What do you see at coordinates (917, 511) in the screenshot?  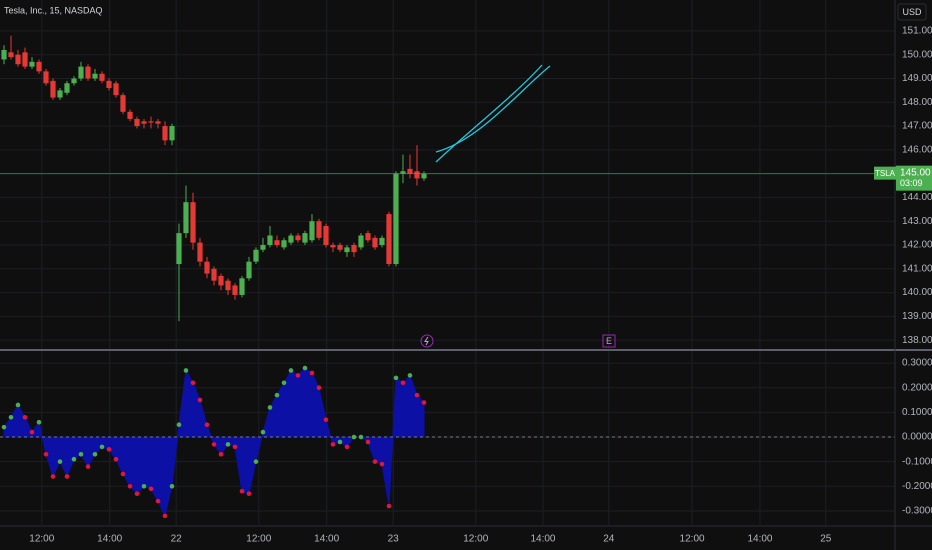 I see `y-tick-label: -0.3000` at bounding box center [917, 511].